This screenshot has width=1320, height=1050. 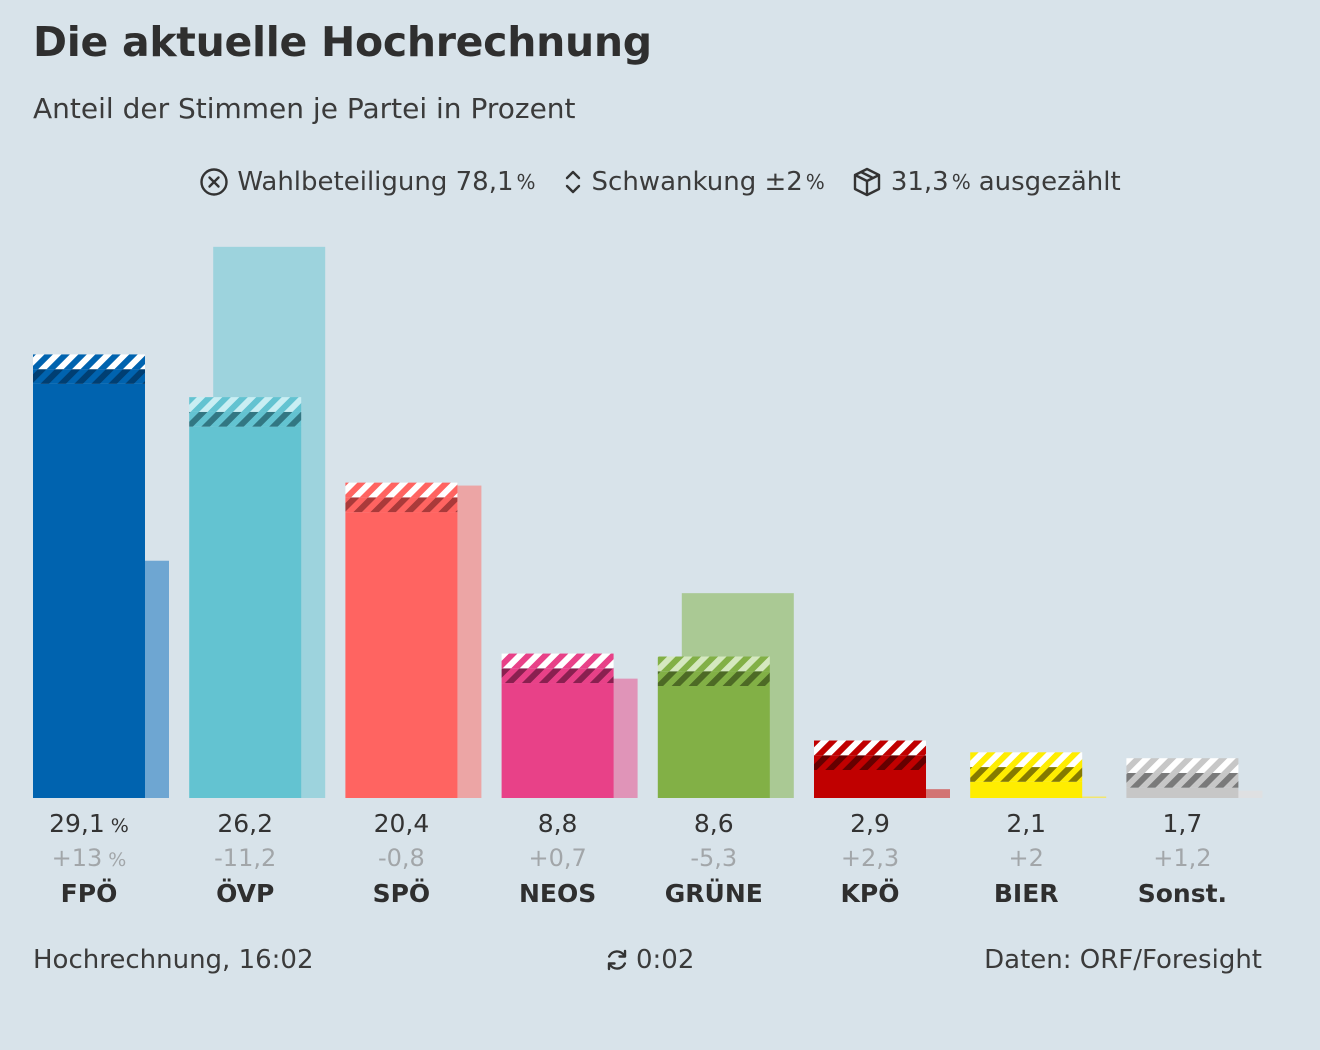 I want to click on swing-info: Schwankung ±2 %, so click(x=693, y=182).